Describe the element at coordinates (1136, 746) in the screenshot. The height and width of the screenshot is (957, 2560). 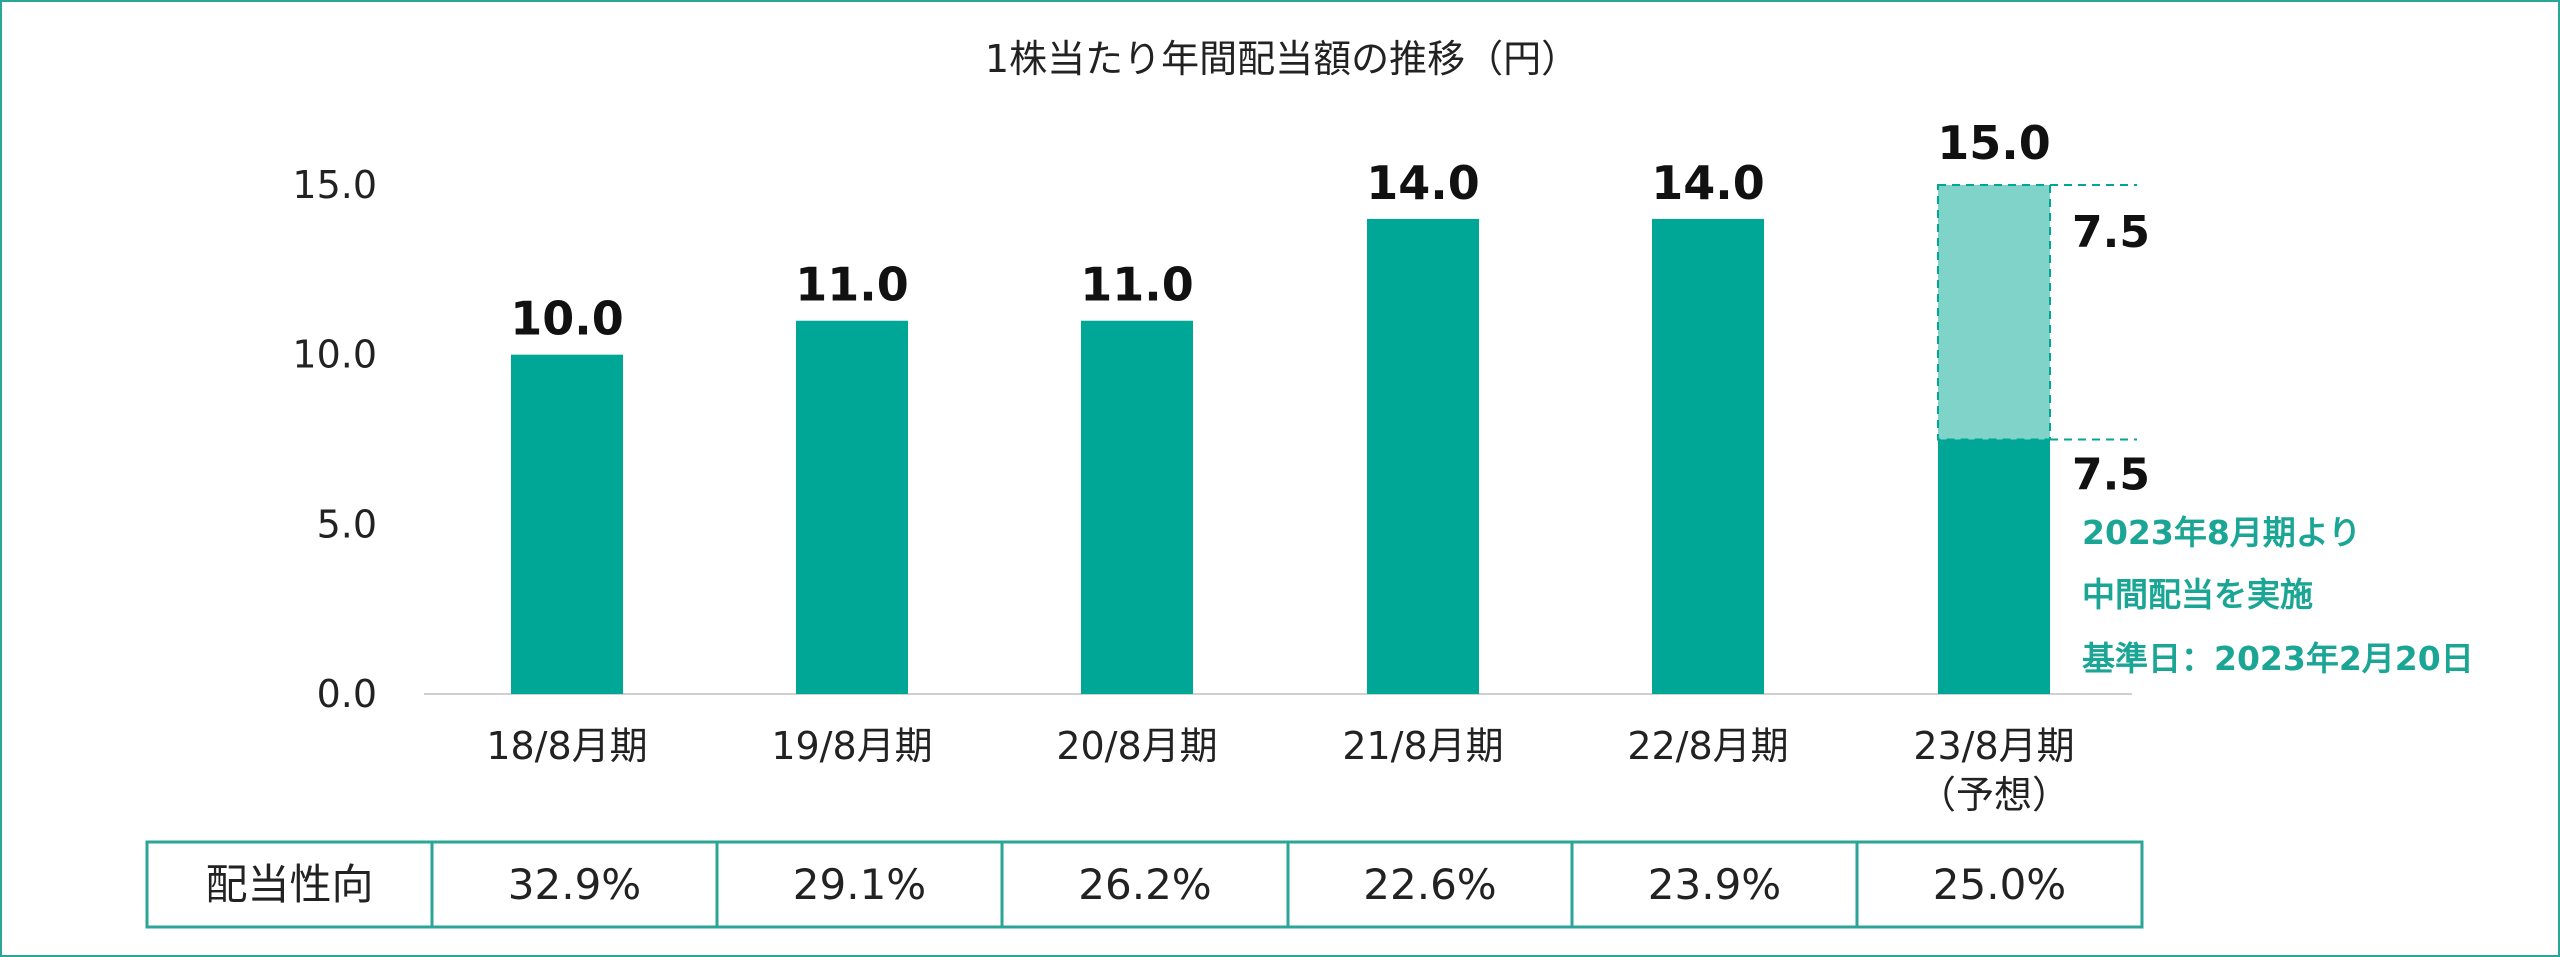
I see `x-tick-label: 20/8月期` at that location.